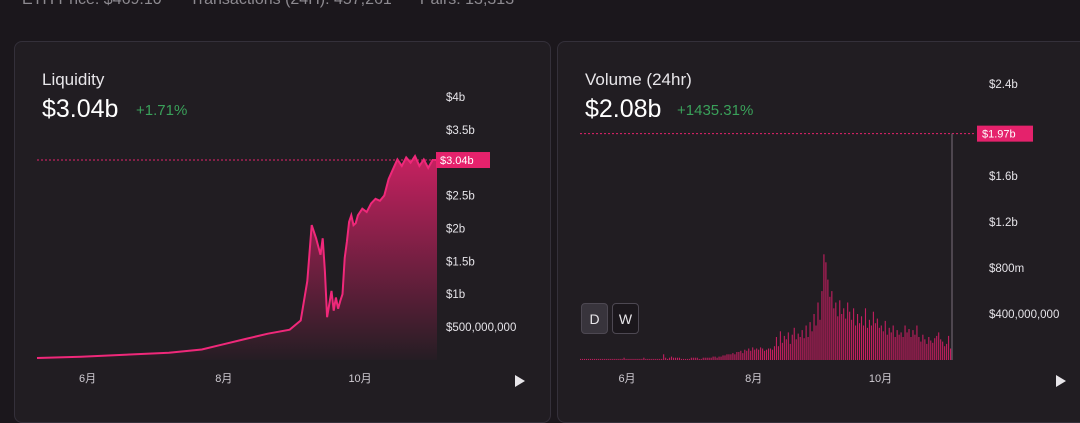 The image size is (1080, 423). Describe the element at coordinates (162, 110) in the screenshot. I see `liquidity-change: +1.71%` at that location.